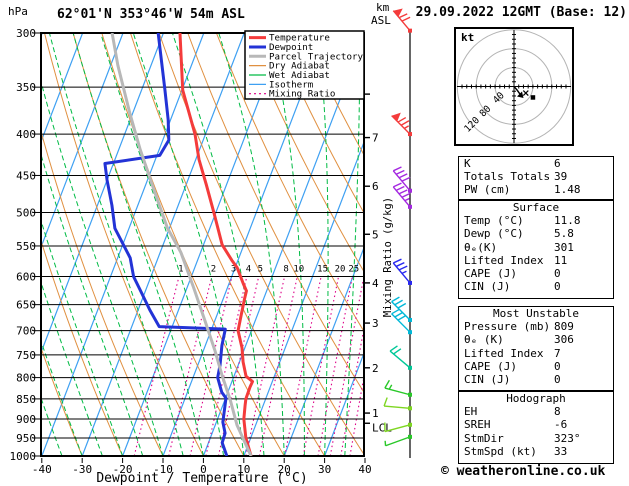 The width and height of the screenshot is (629, 486). Describe the element at coordinates (82, 469) in the screenshot. I see `temperature-tick-label: -30` at that location.